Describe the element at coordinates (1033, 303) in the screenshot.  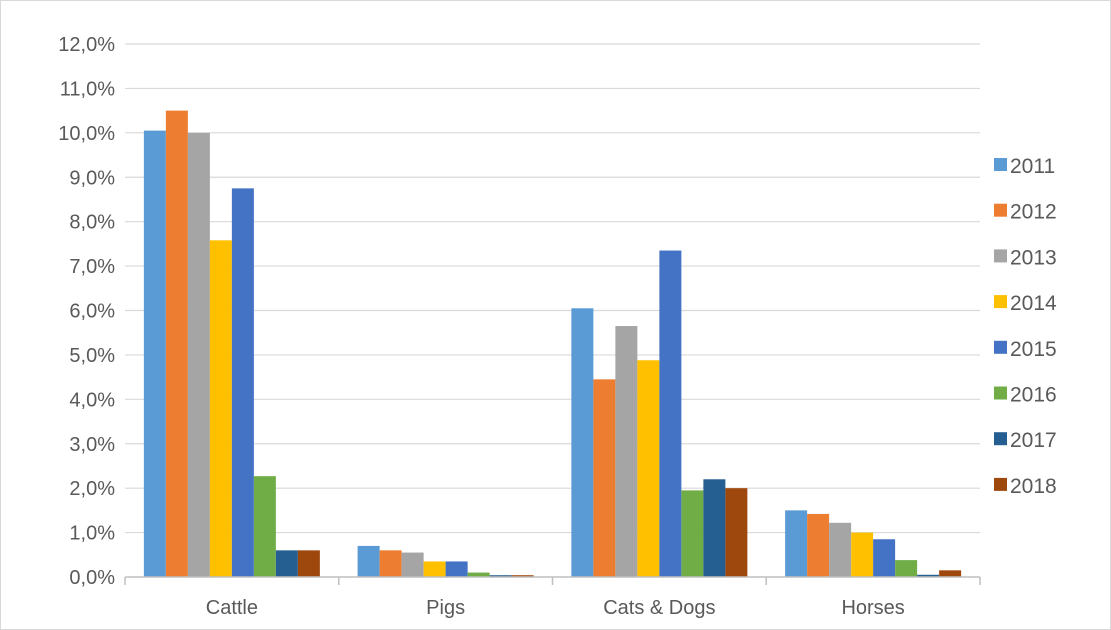
I see `legend-label: 2014` at that location.